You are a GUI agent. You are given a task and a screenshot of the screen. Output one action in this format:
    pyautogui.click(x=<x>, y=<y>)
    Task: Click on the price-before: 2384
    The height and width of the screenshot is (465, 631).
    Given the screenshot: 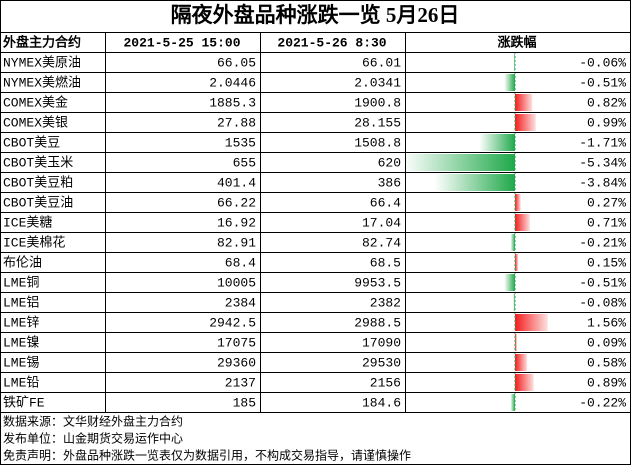 What is the action you would take?
    pyautogui.click(x=240, y=302)
    